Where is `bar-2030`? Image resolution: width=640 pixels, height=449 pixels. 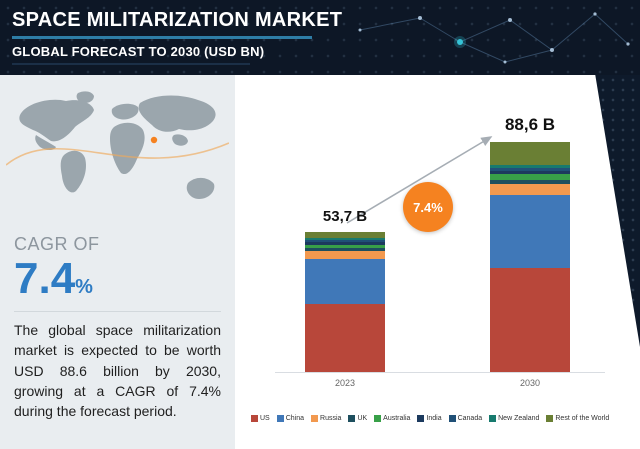 bar-2030 is located at coordinates (530, 256).